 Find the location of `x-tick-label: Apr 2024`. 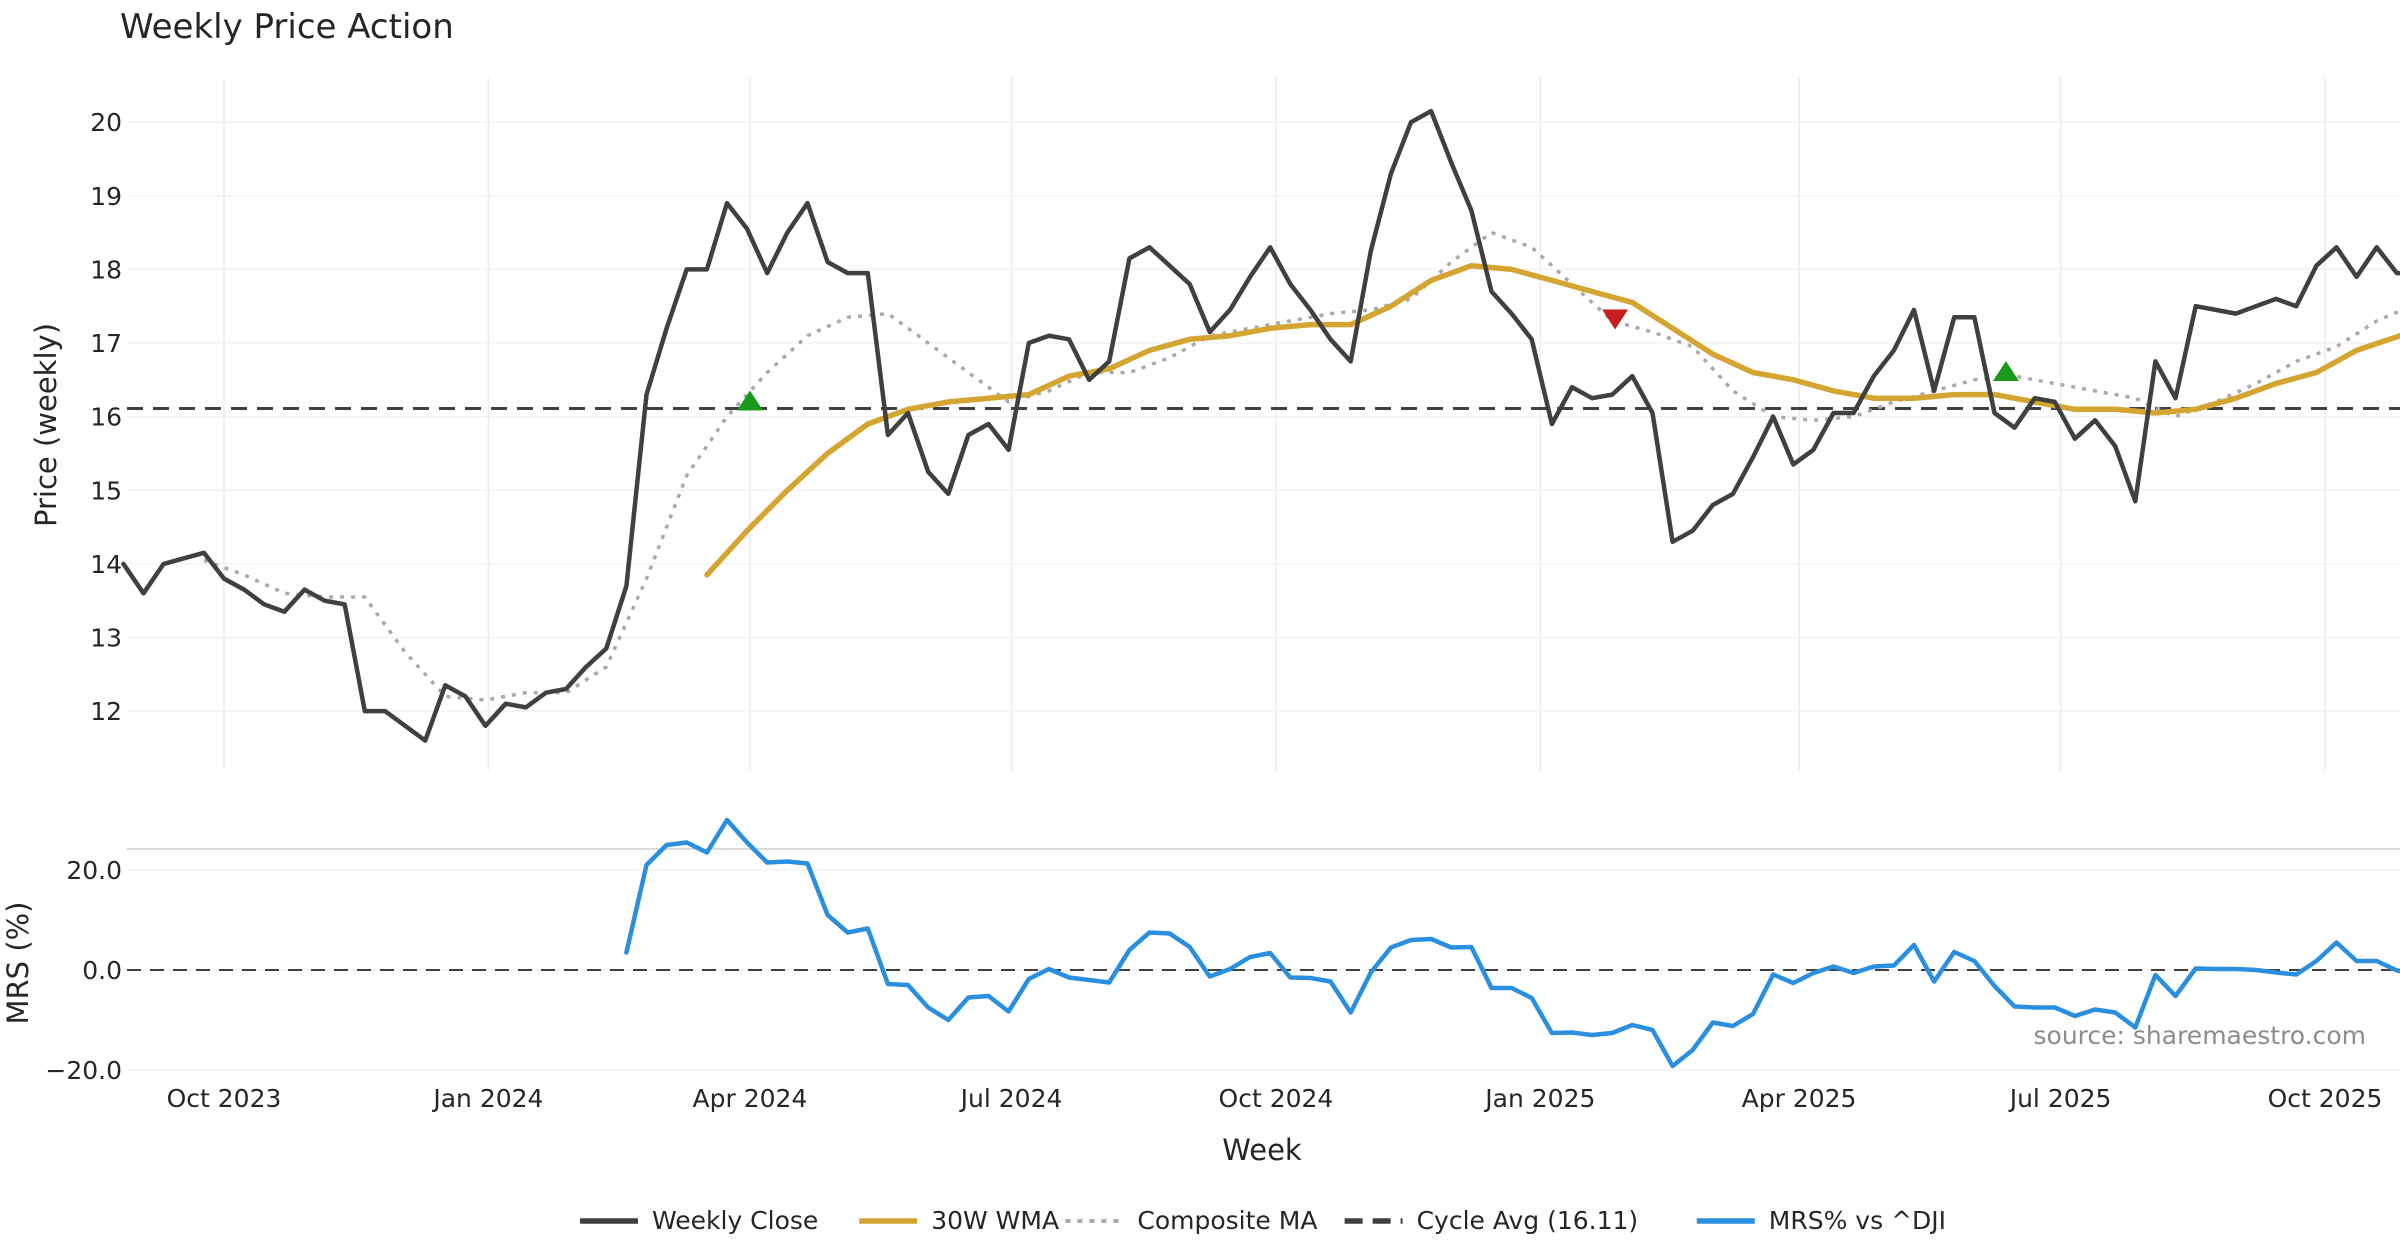

x-tick-label: Apr 2024 is located at coordinates (750, 1098).